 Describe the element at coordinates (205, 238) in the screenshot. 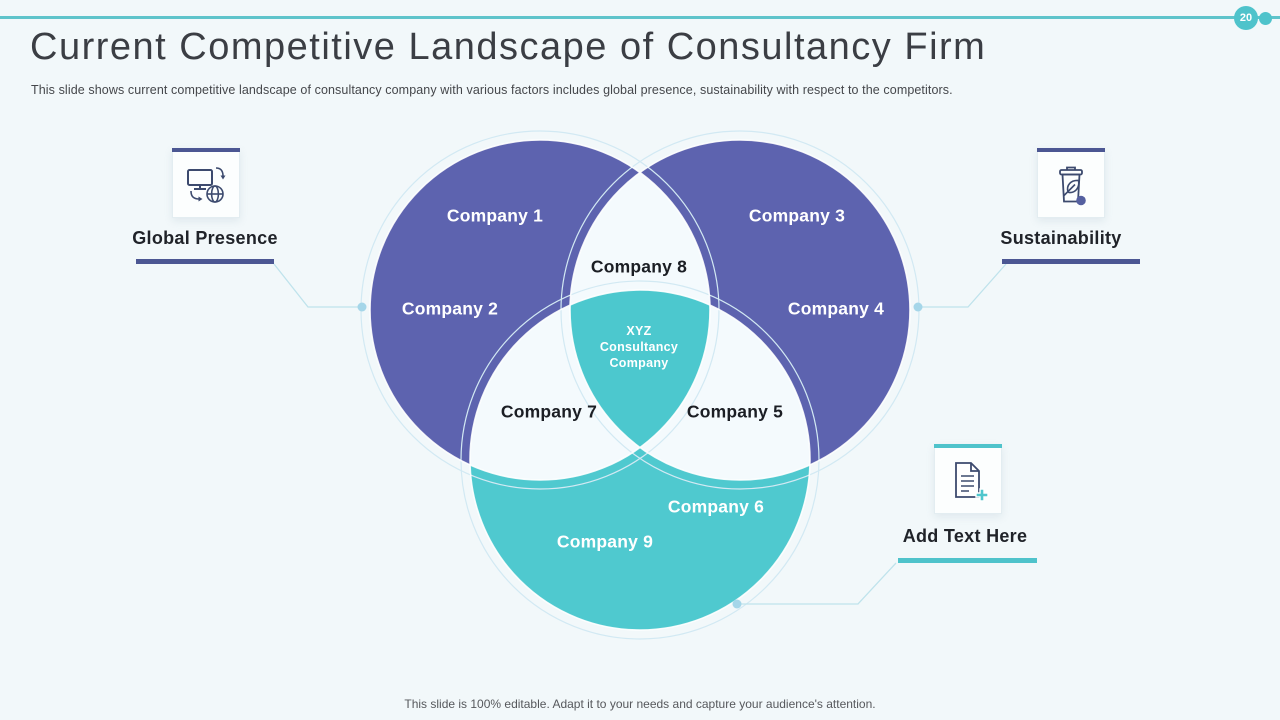

I see `global-presence-label: Global Presence` at that location.